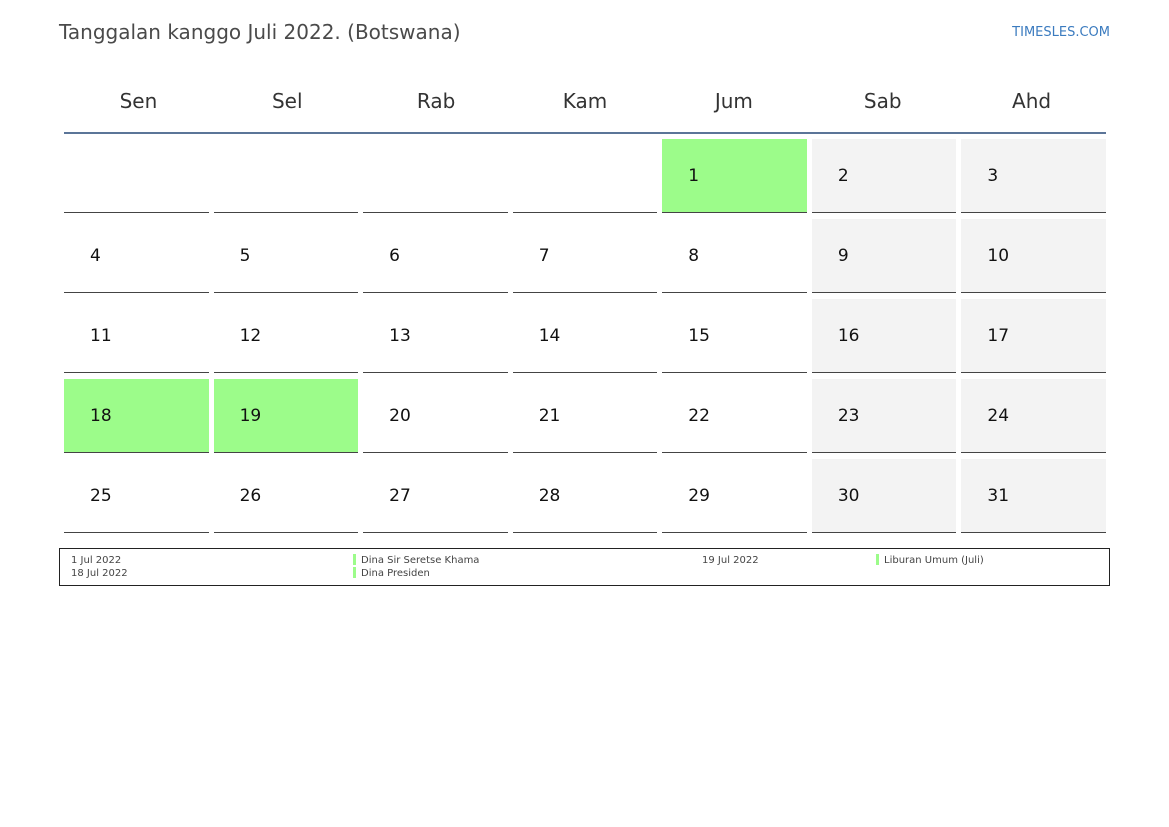 This screenshot has width=1169, height=827. I want to click on weekday-header-row: Sen Sel Rab Kam Jum Sab Ahd, so click(585, 102).